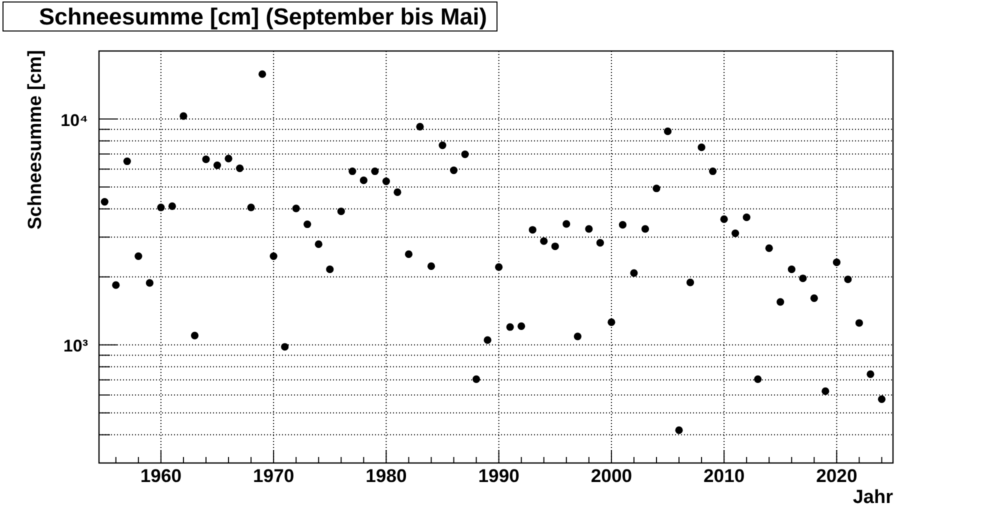  Describe the element at coordinates (263, 17) in the screenshot. I see `chart-title: Schneesumme [cm] (September bis Mai)` at that location.